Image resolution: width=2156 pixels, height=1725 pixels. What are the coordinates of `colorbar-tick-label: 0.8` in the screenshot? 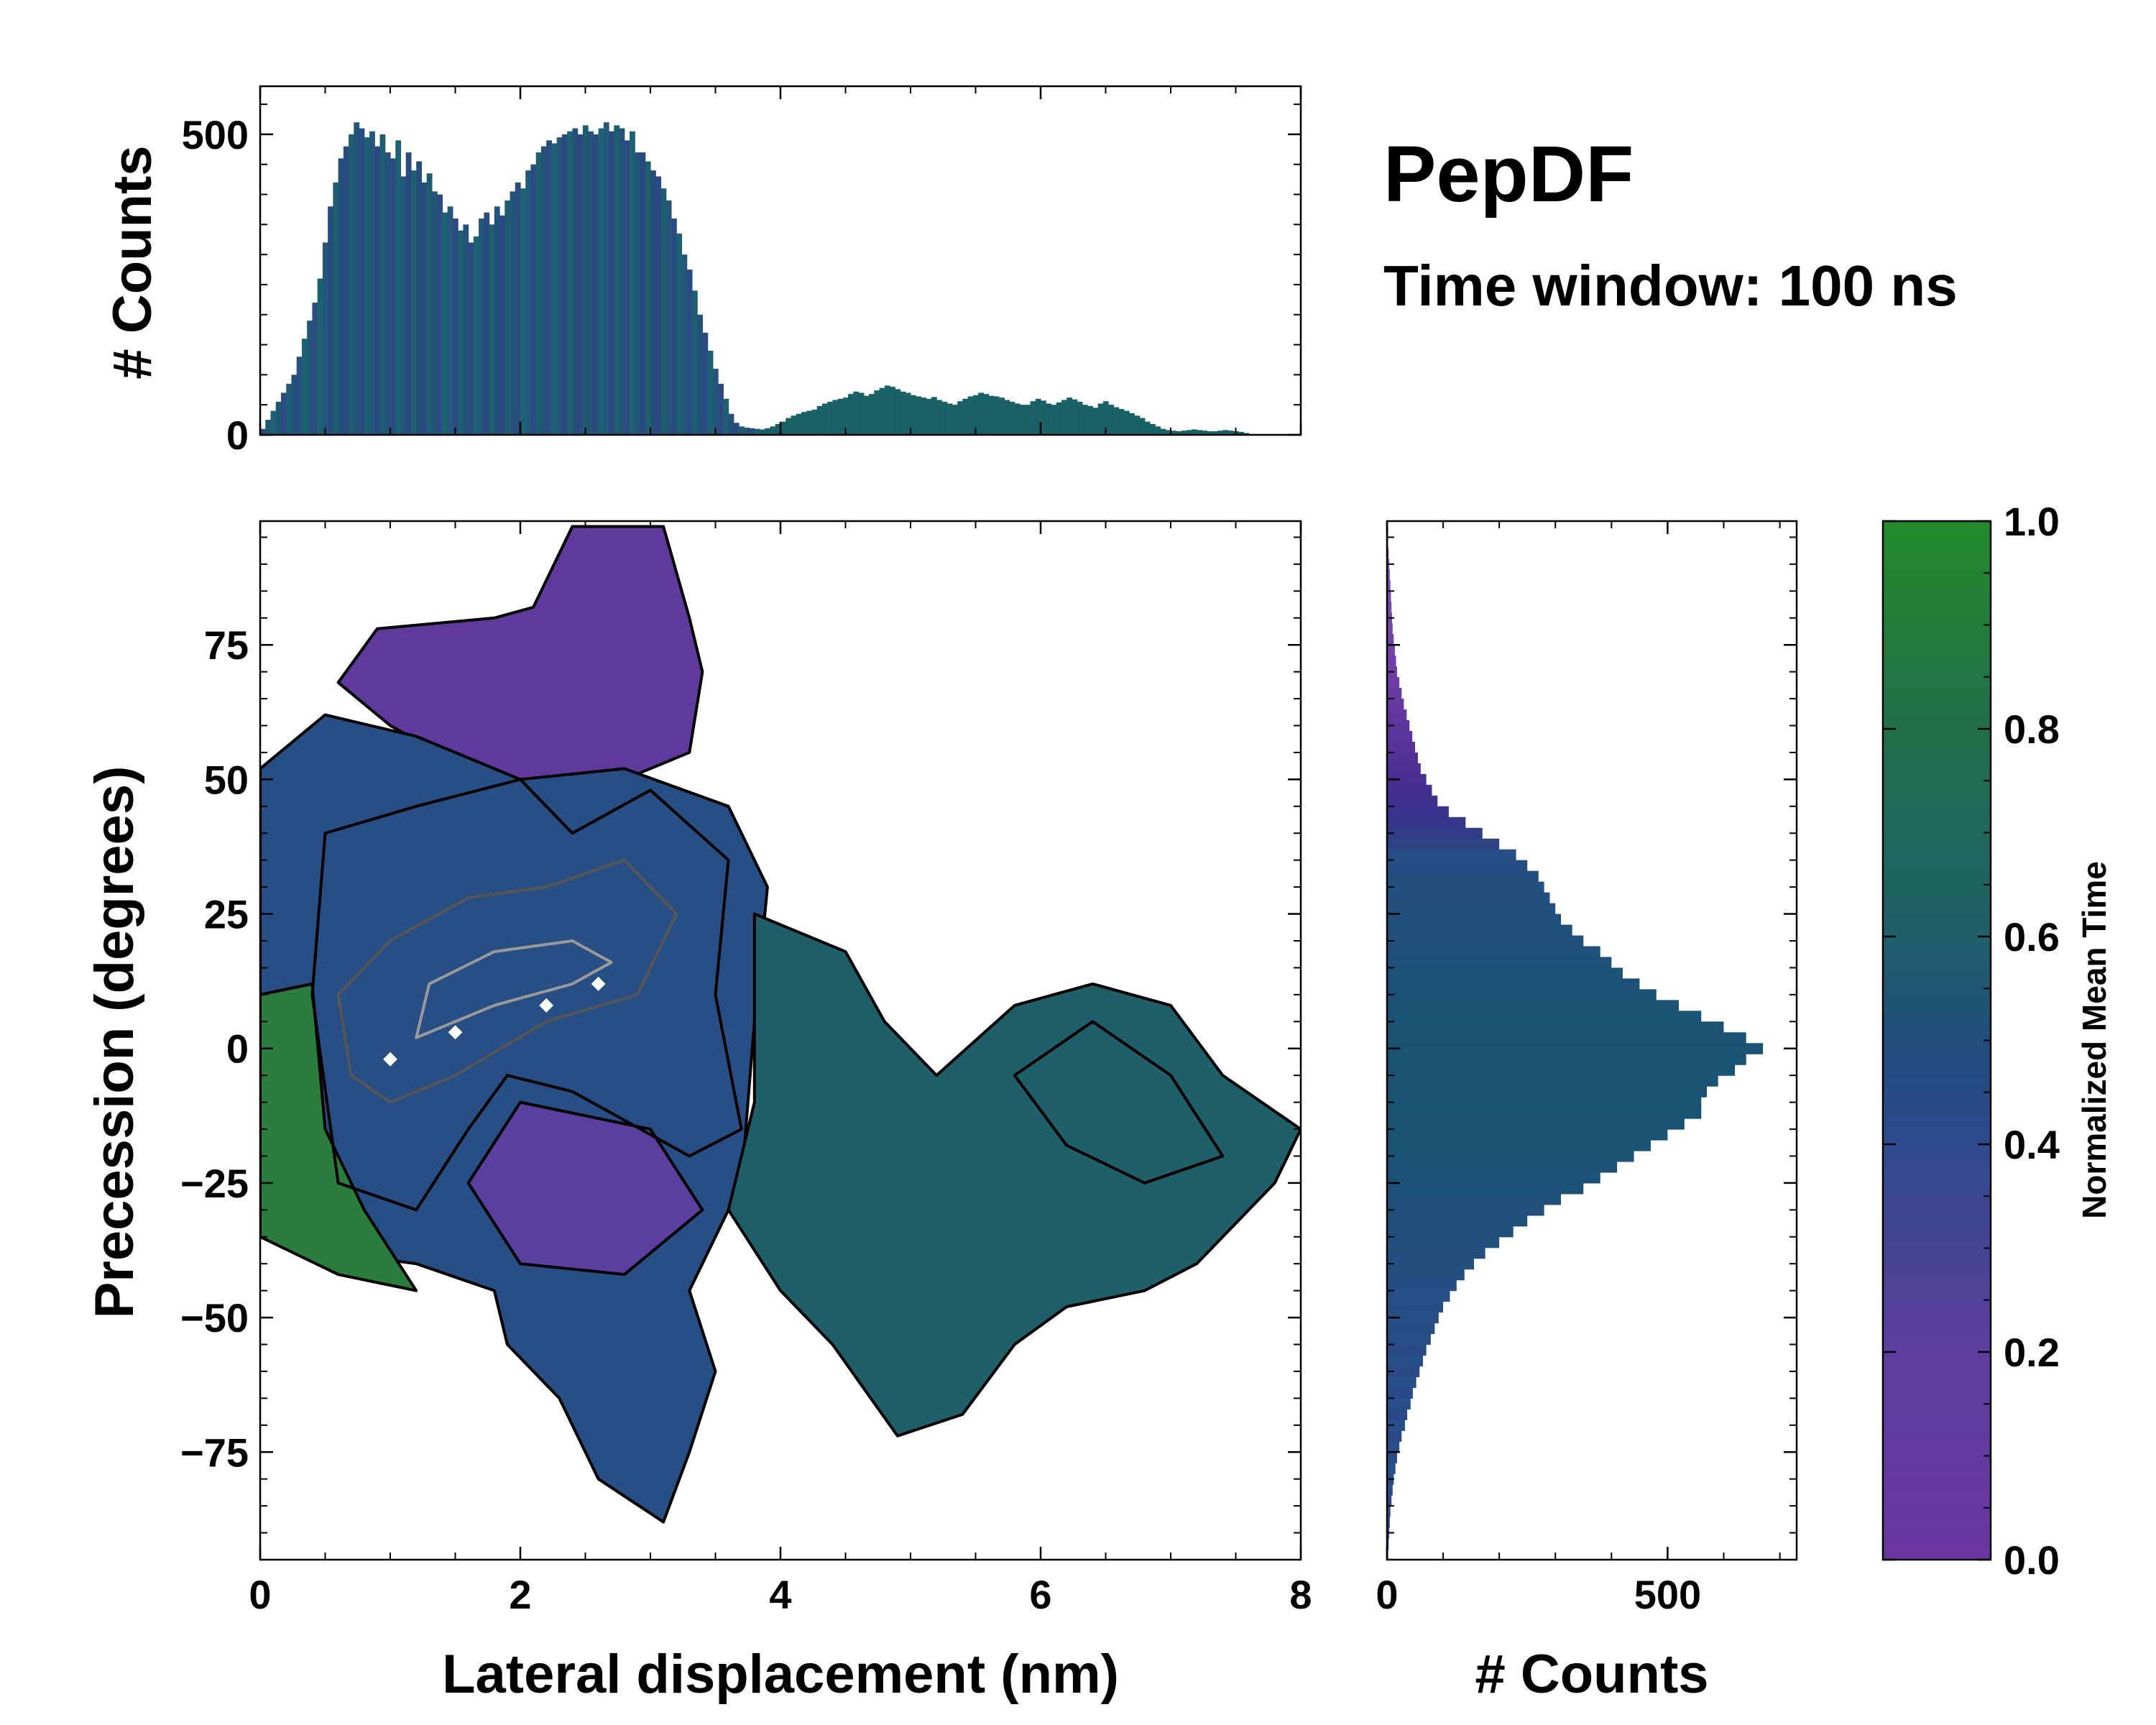 It's located at (2032, 729).